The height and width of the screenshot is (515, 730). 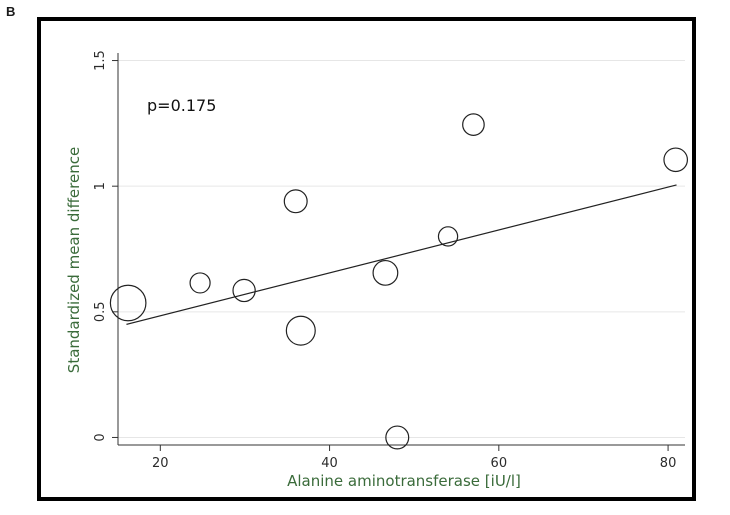 I want to click on y-tick-label-2: 1, so click(x=100, y=186).